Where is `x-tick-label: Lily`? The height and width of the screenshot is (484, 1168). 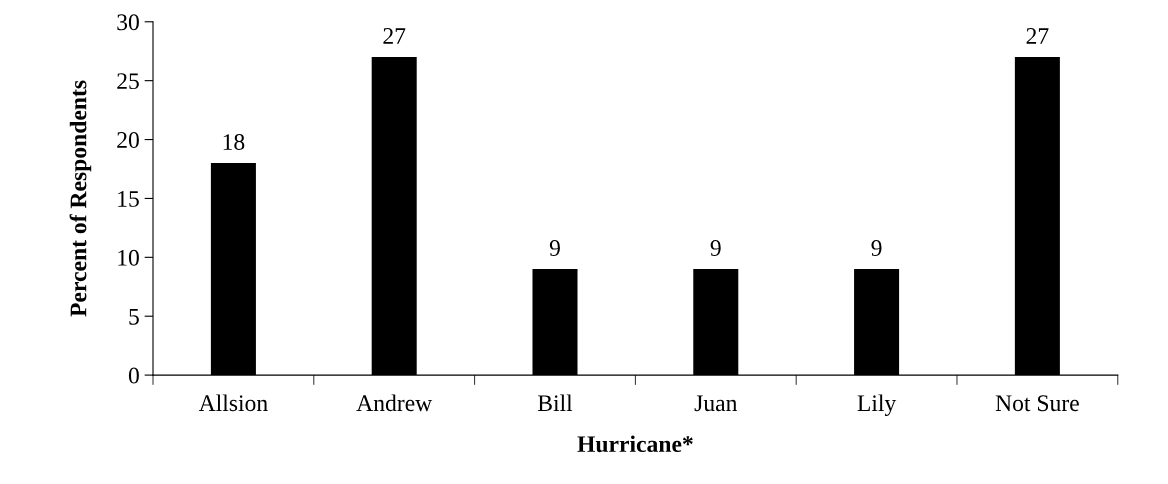
x-tick-label: Lily is located at coordinates (877, 405).